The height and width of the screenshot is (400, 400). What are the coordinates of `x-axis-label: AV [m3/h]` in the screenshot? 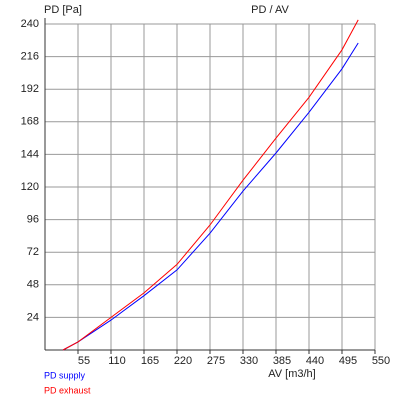 It's located at (291, 374).